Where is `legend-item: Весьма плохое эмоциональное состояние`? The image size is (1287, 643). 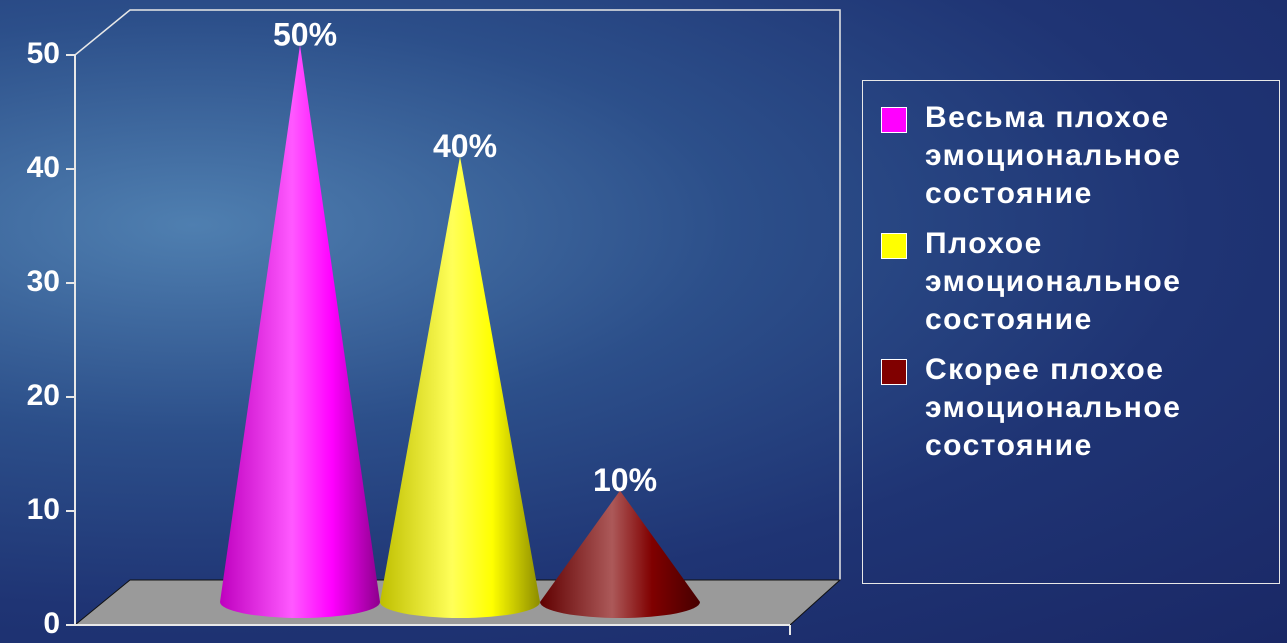
legend-item: Весьма плохое эмоциональное состояние is located at coordinates (1080, 156).